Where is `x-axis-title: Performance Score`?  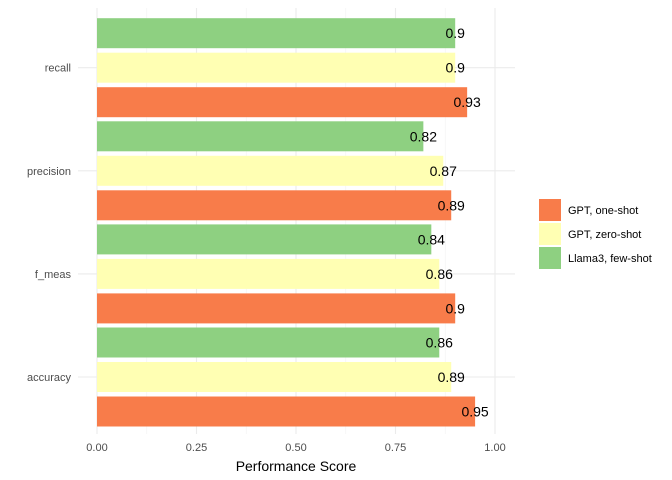
x-axis-title: Performance Score is located at coordinates (296, 466).